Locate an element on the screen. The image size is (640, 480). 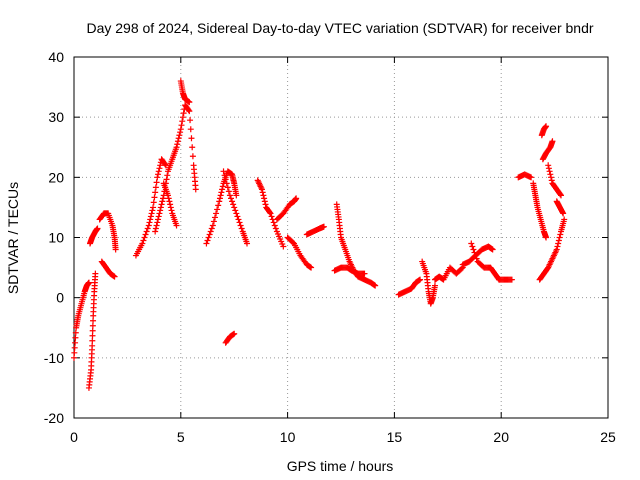
y-tick-label: 0 is located at coordinates (60, 298).